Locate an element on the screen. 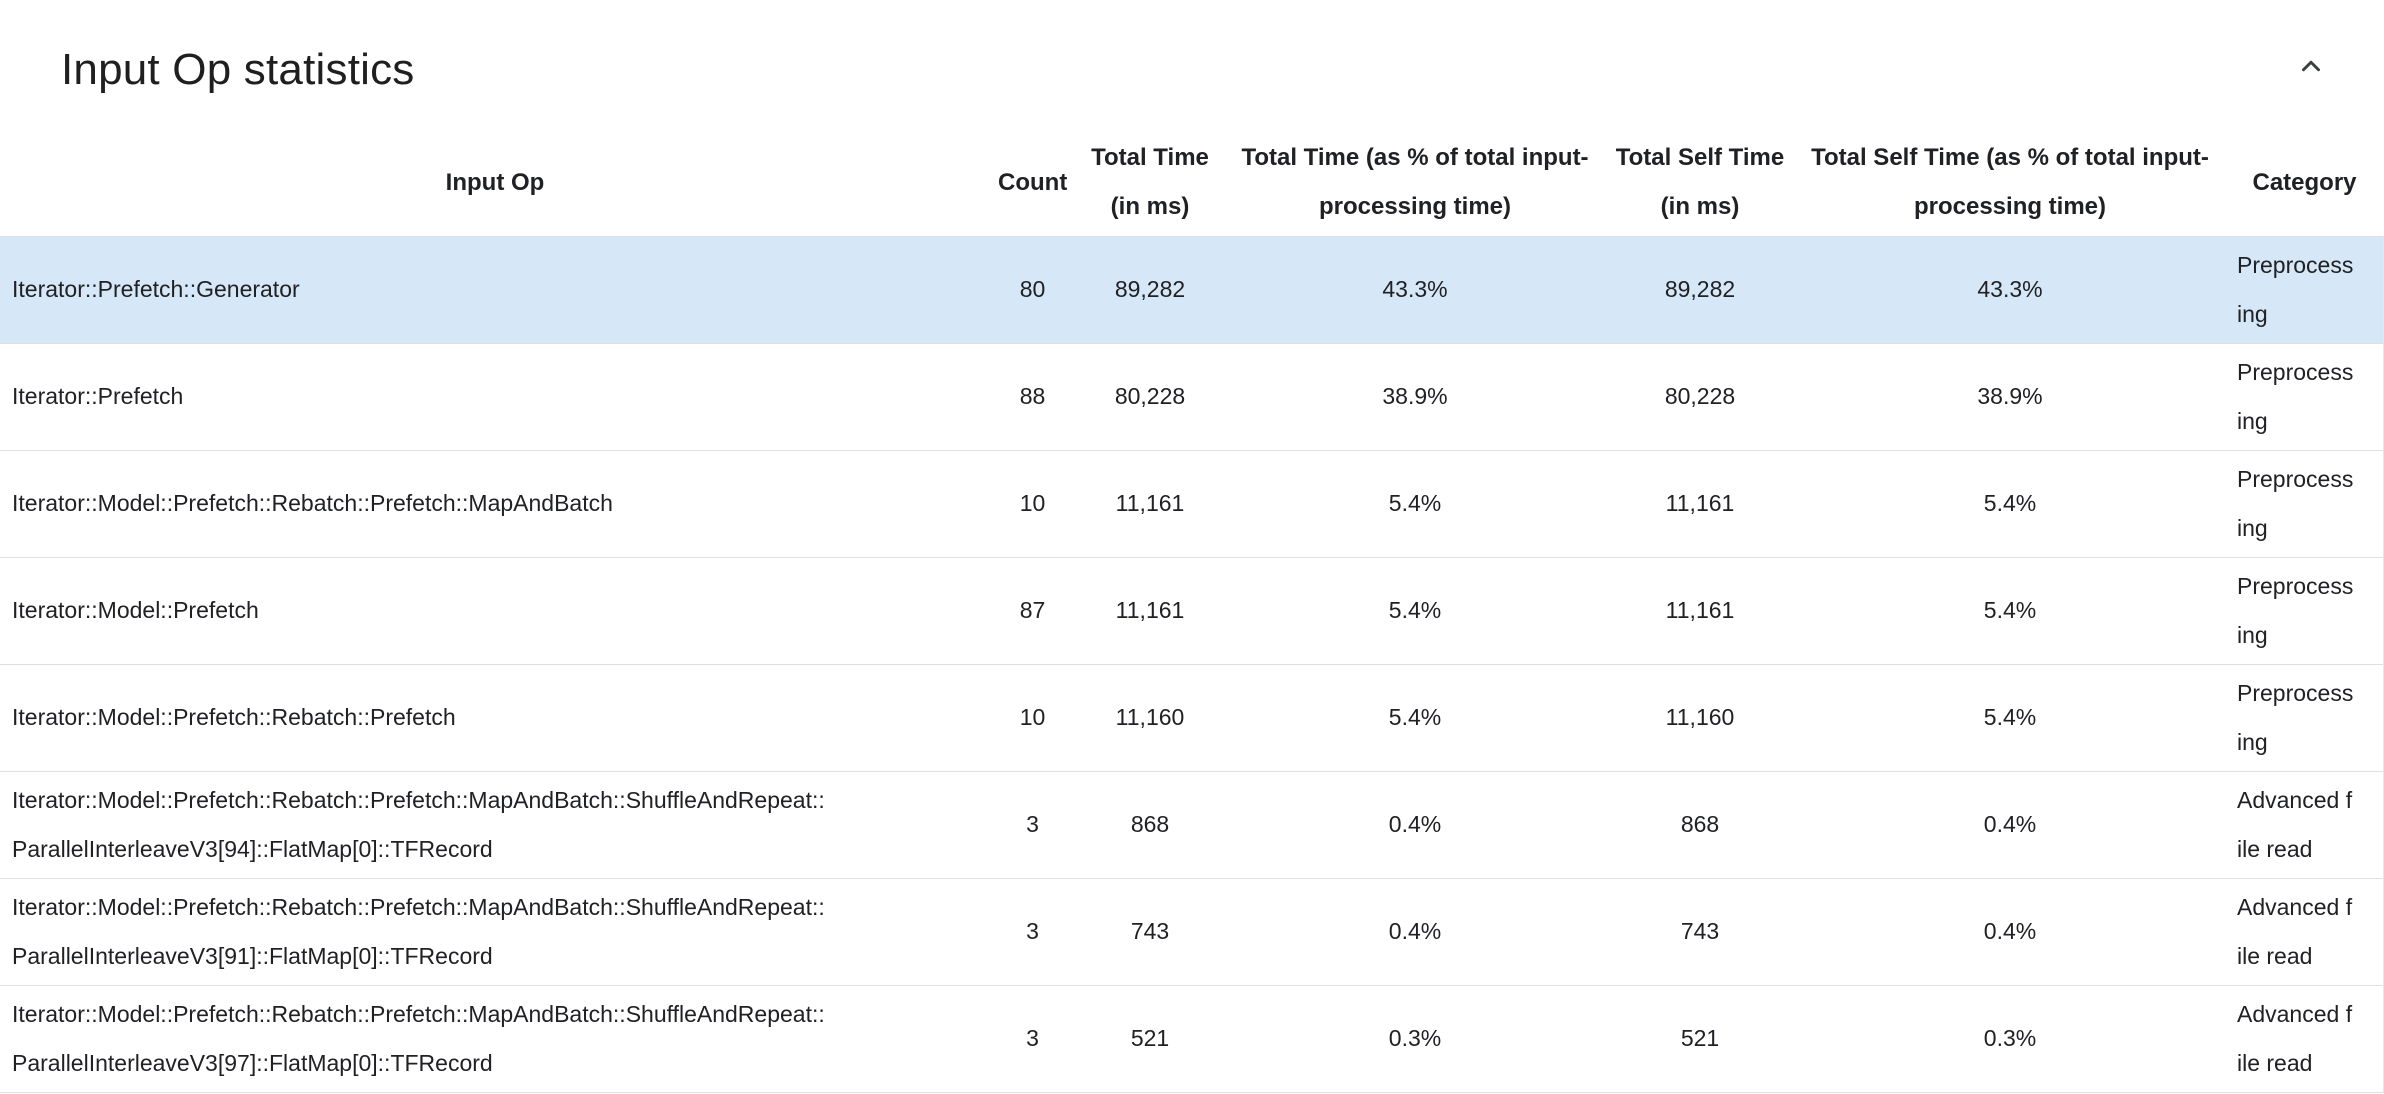 The width and height of the screenshot is (2384, 1094). cell-total-time: 11,160 is located at coordinates (1150, 718).